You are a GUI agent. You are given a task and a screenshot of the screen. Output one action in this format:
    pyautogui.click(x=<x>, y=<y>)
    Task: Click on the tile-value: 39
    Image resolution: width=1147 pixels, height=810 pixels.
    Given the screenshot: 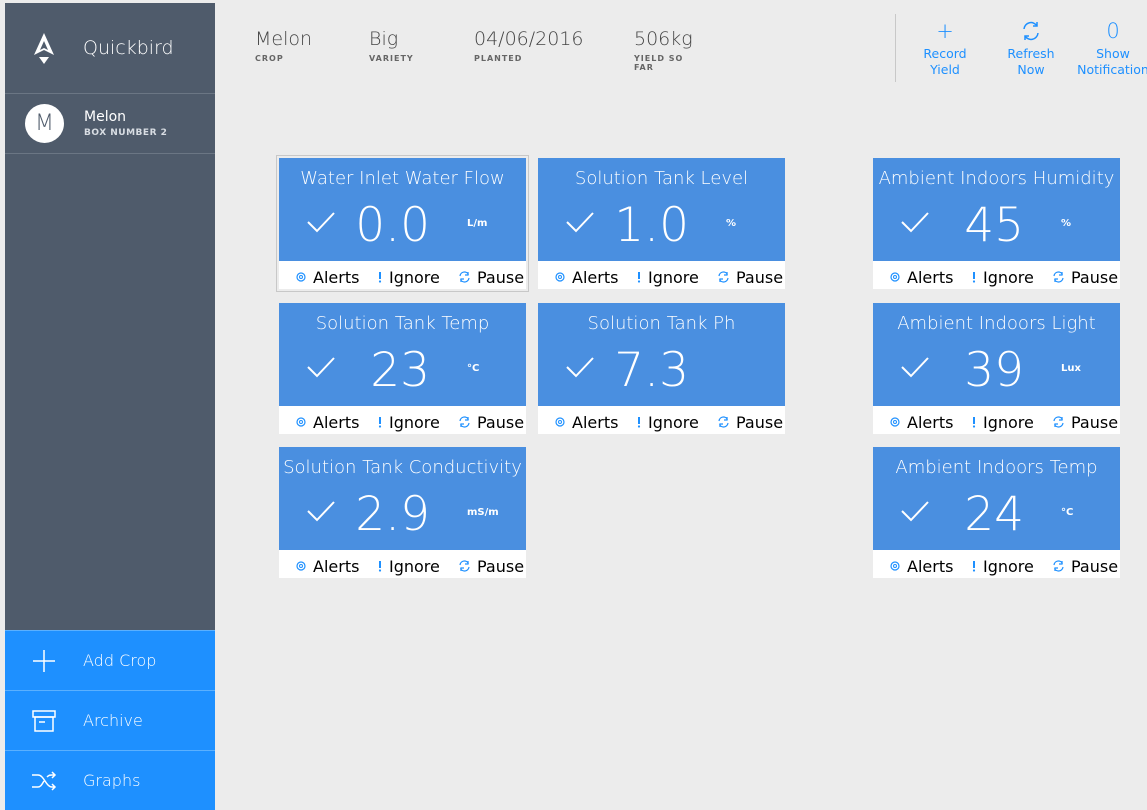 What is the action you would take?
    pyautogui.click(x=994, y=370)
    